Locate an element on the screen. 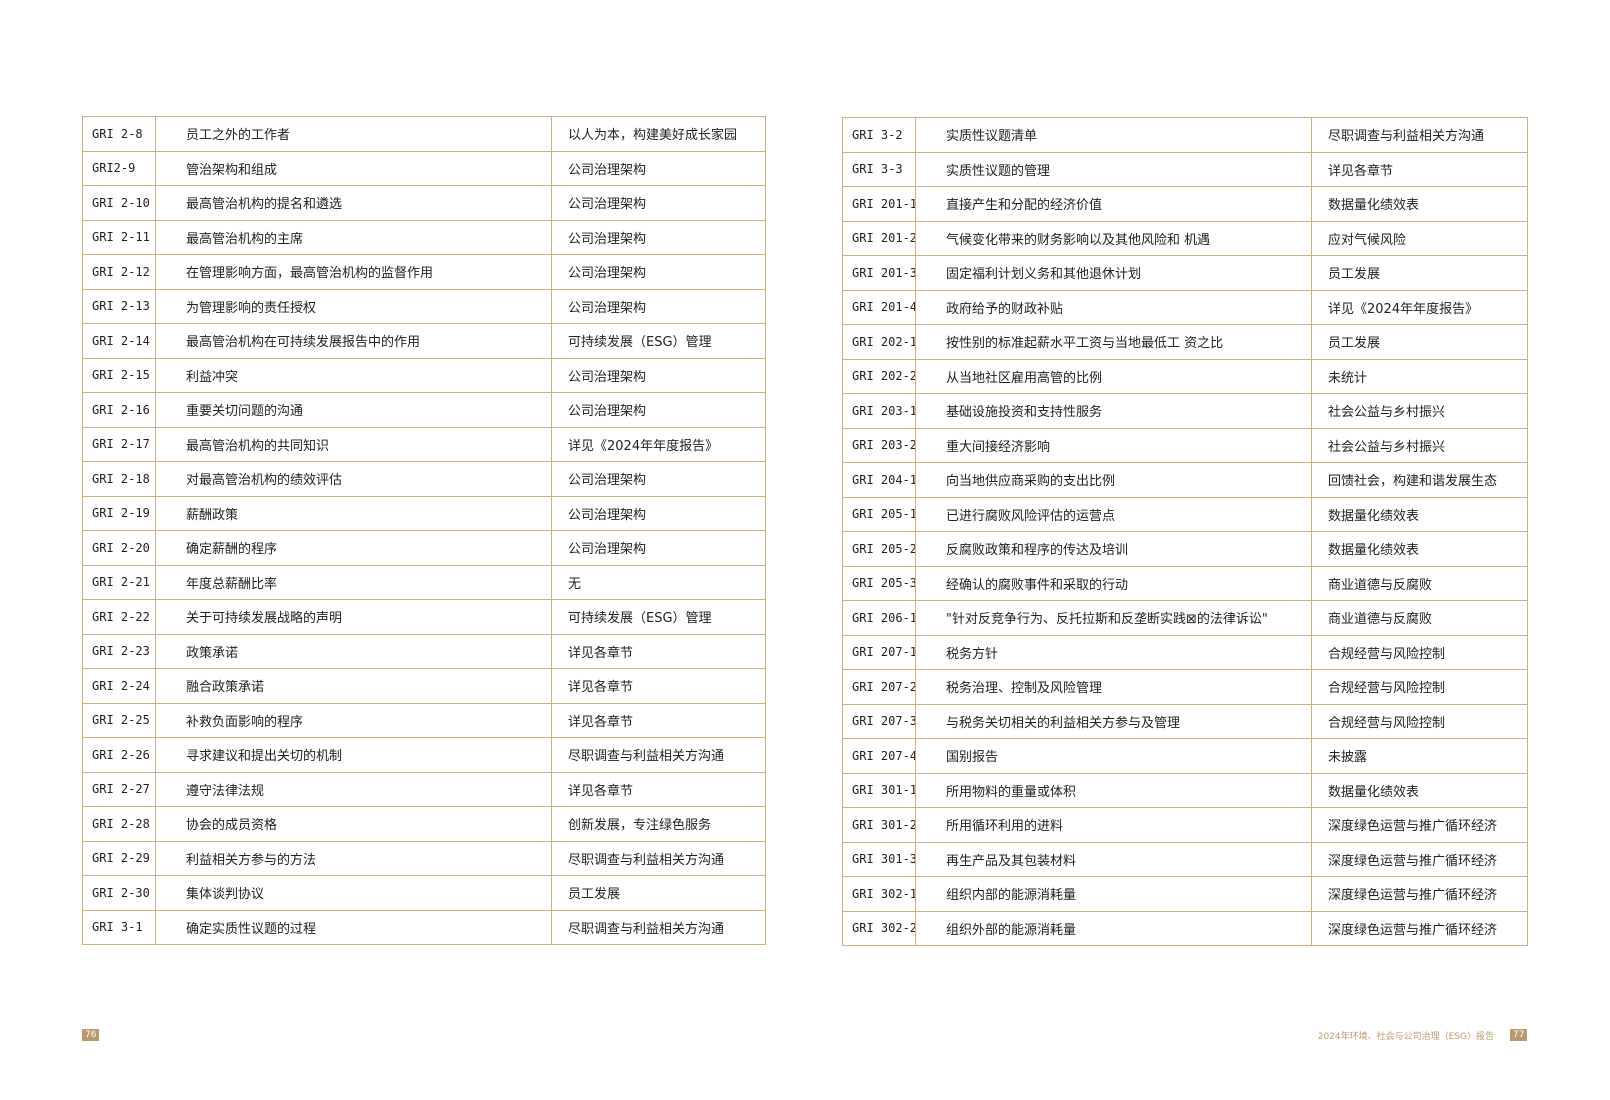 The image size is (1610, 1100). topic: 所用循环利用的进料 is located at coordinates (1113, 825).